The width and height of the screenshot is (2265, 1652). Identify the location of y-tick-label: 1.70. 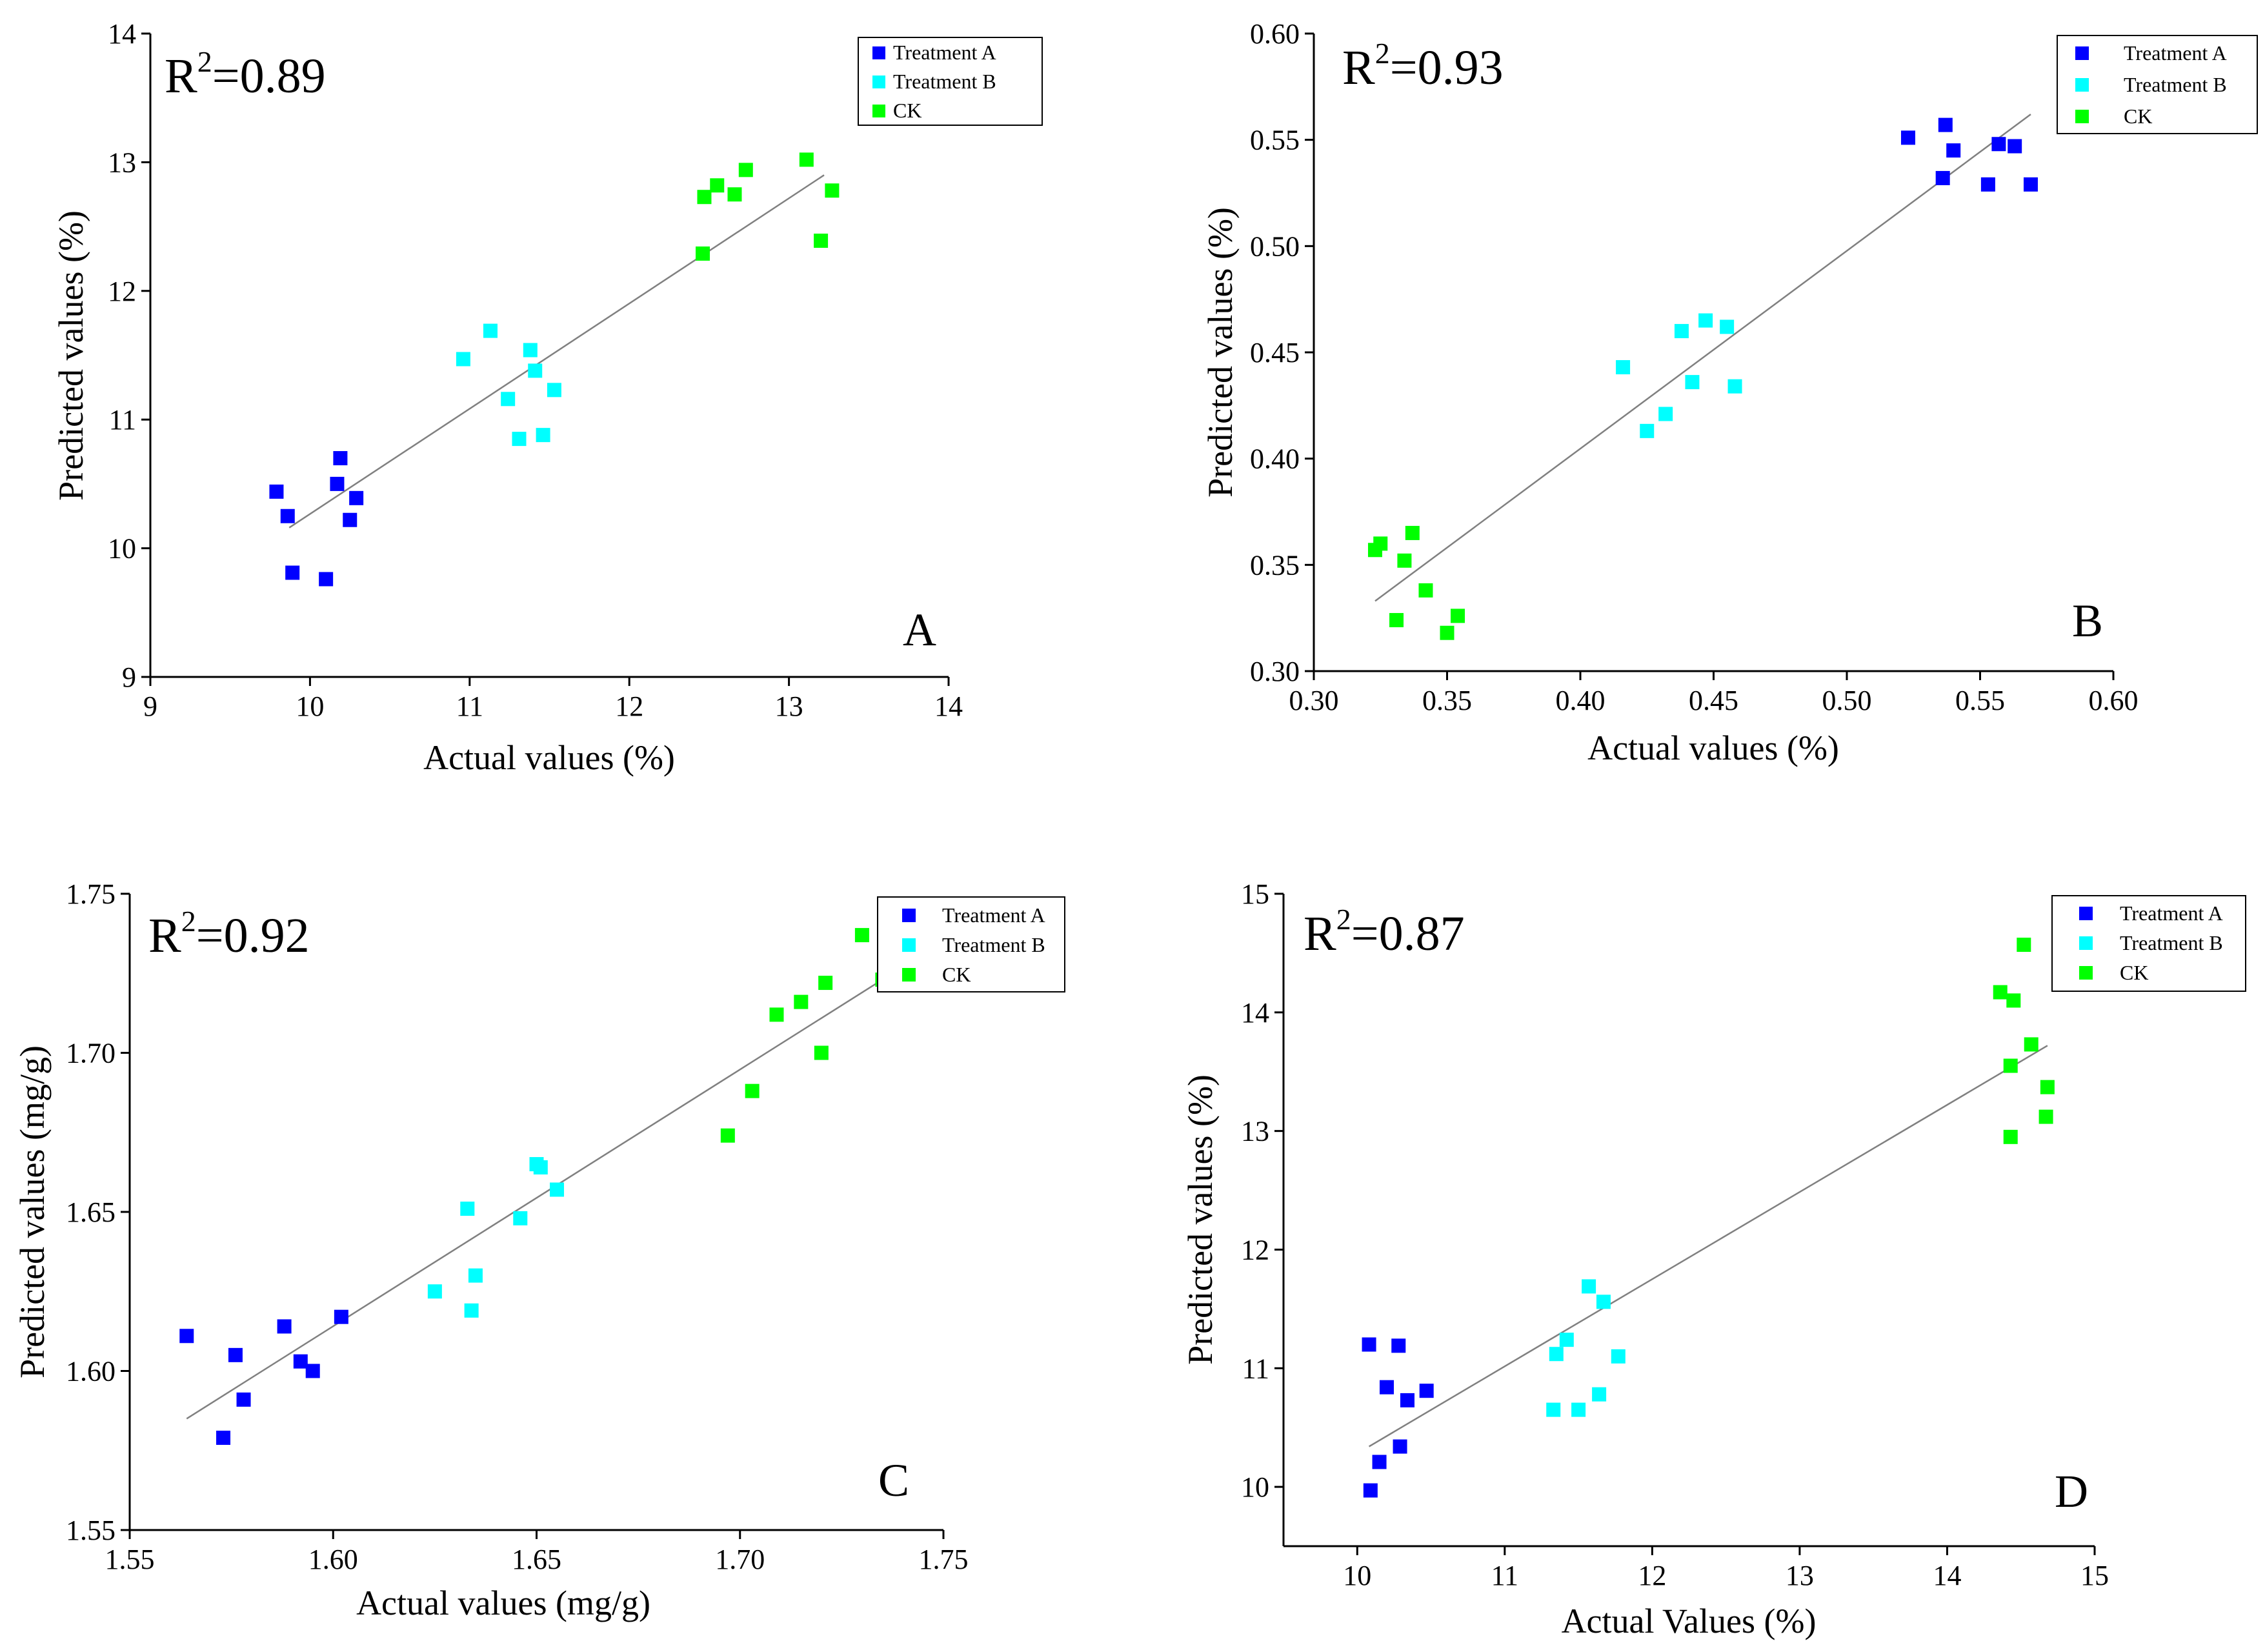
(91, 1053).